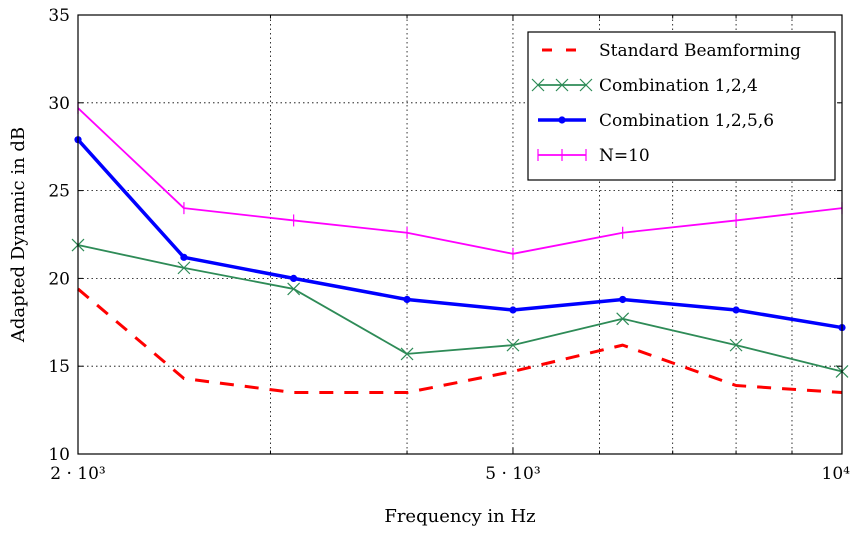 This screenshot has width=860, height=534. I want to click on y-tick-label: 25, so click(59, 192).